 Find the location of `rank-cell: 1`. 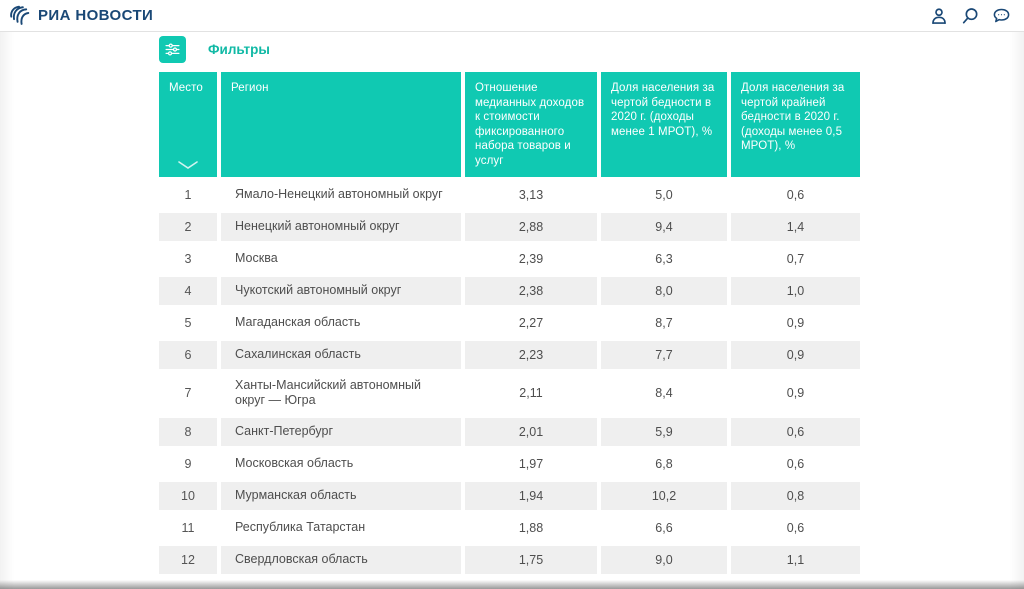

rank-cell: 1 is located at coordinates (188, 194).